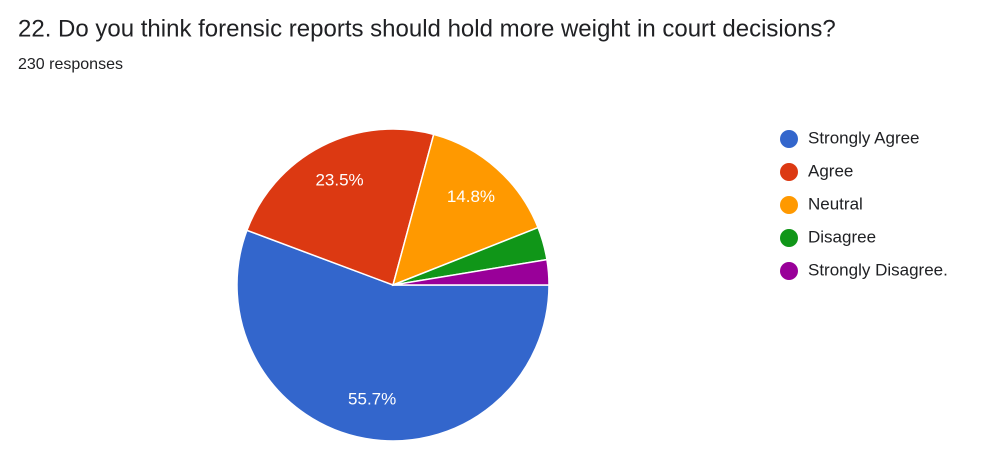  What do you see at coordinates (835, 203) in the screenshot?
I see `legend-label: Neutral` at bounding box center [835, 203].